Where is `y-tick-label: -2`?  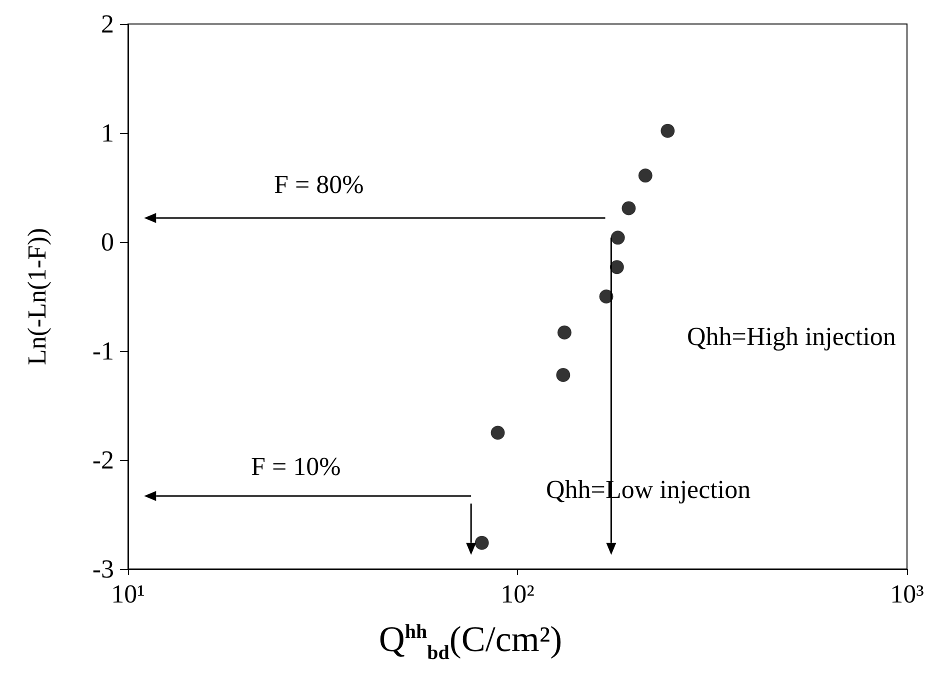
y-tick-label: -2 is located at coordinates (103, 460).